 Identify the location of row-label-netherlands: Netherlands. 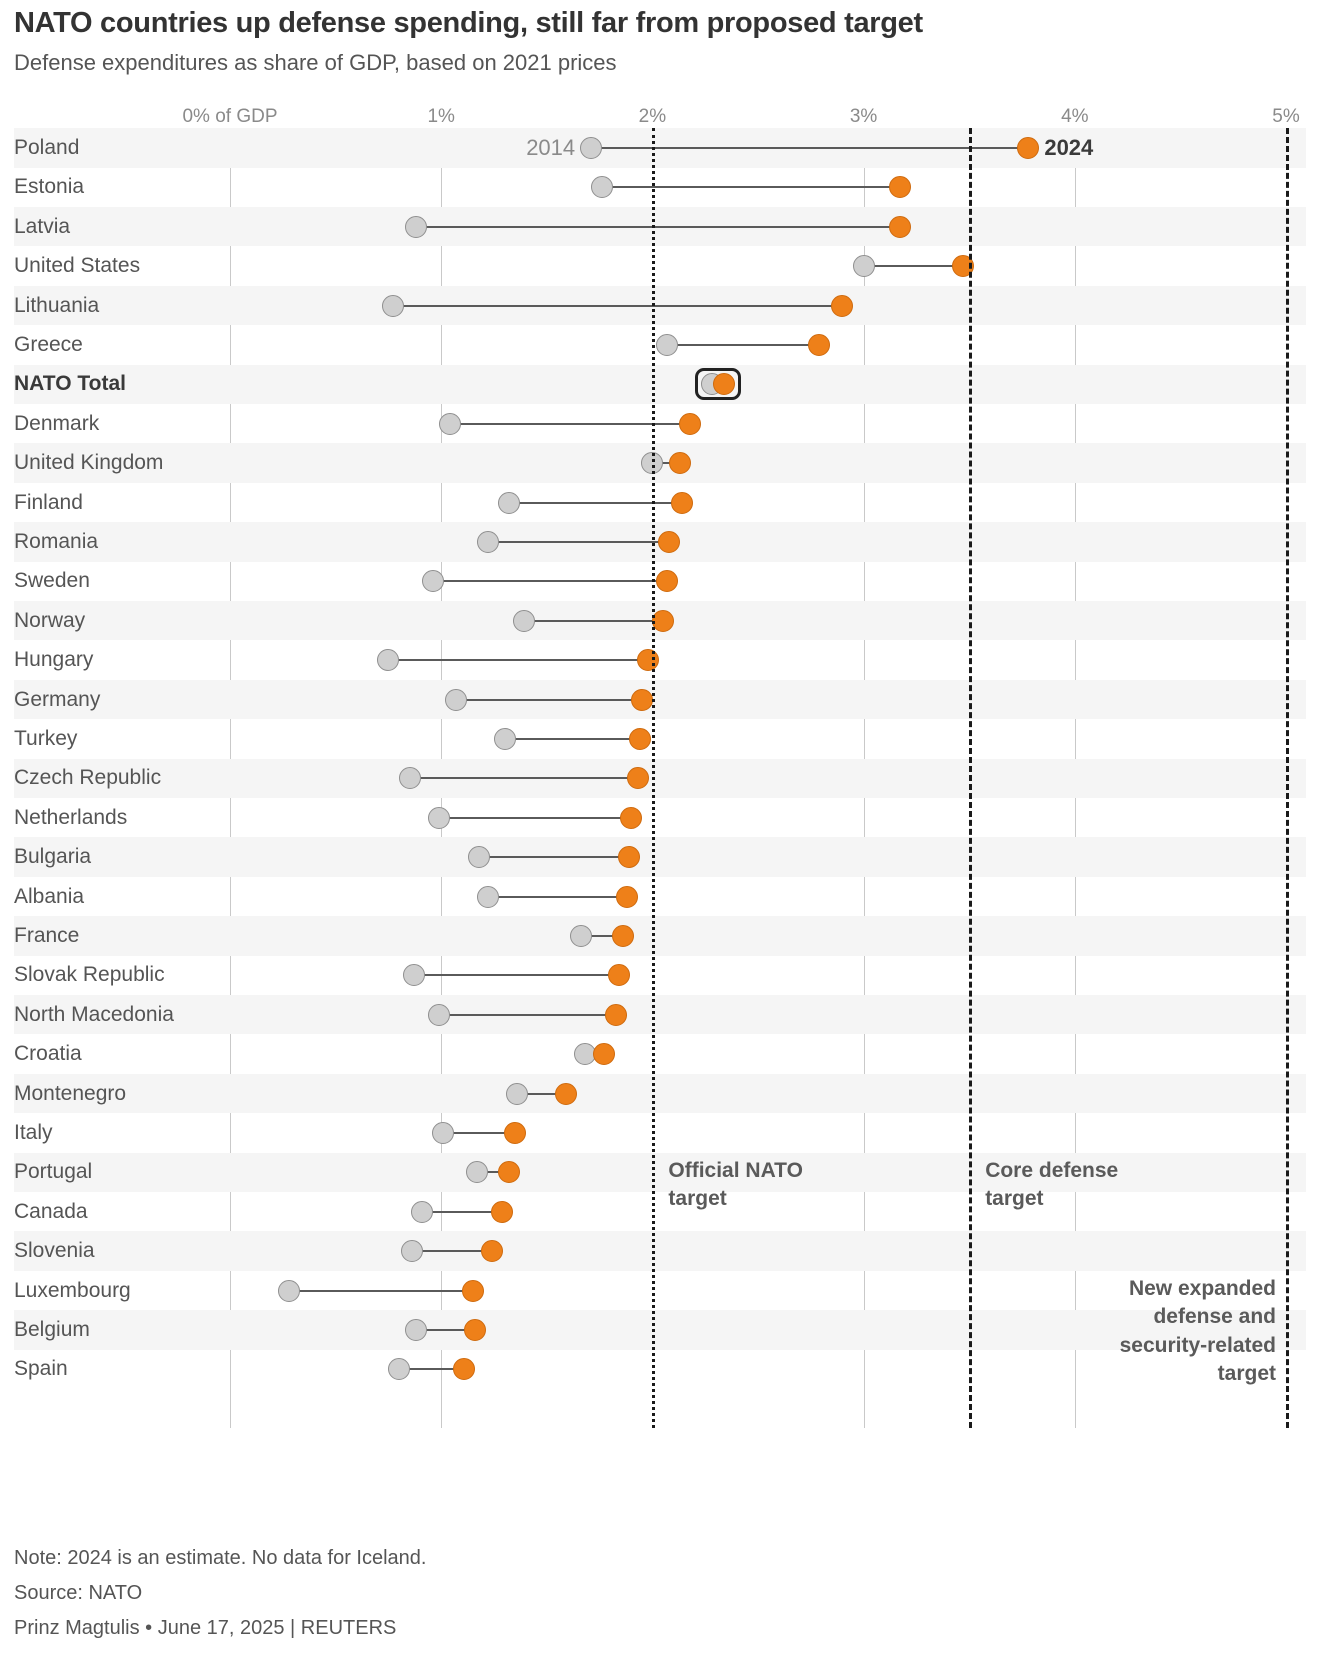
(71, 817).